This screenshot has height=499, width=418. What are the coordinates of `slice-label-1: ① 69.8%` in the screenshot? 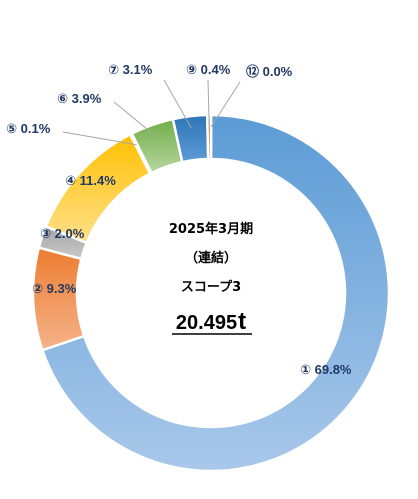 It's located at (326, 369).